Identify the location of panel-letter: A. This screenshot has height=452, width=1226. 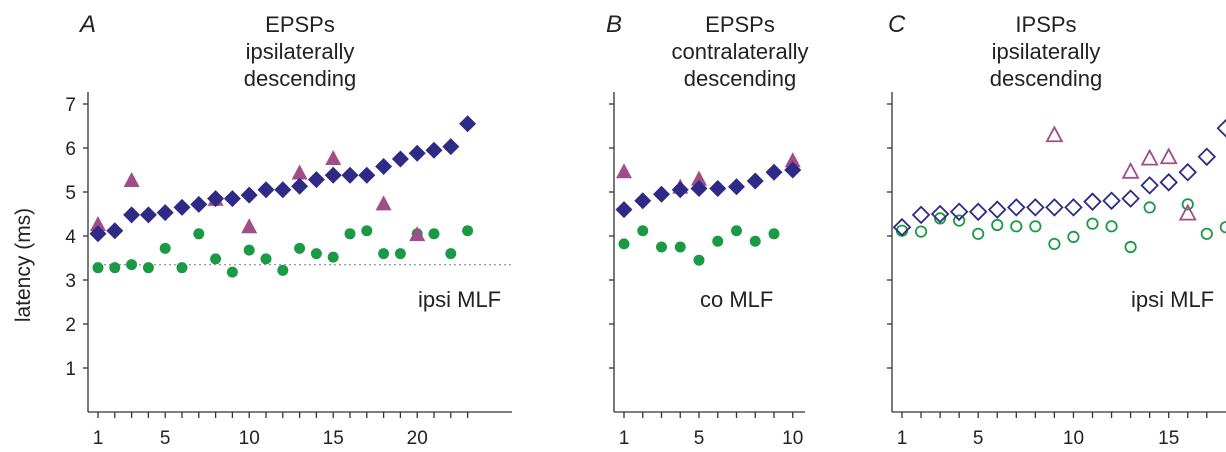
(87, 24).